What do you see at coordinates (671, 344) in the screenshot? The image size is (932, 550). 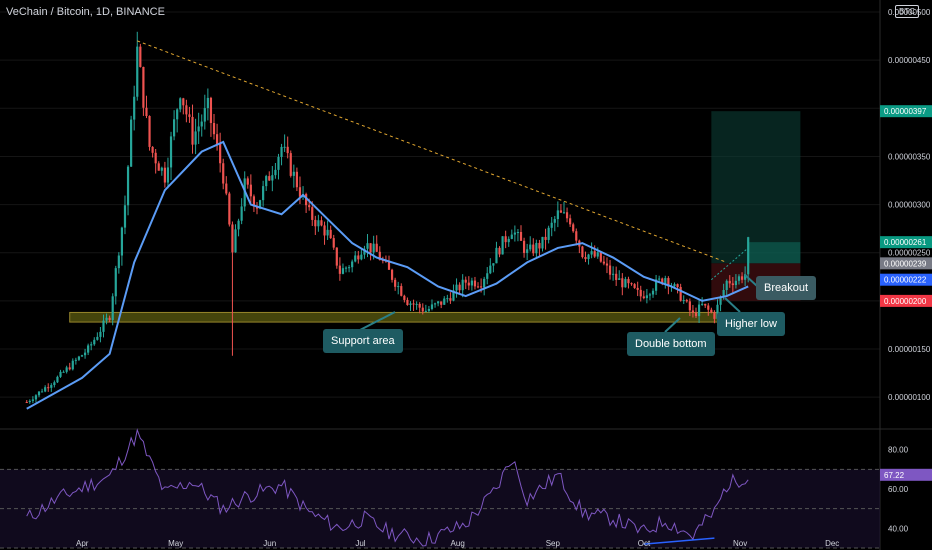 I see `double-bottom-label: Double bottom` at bounding box center [671, 344].